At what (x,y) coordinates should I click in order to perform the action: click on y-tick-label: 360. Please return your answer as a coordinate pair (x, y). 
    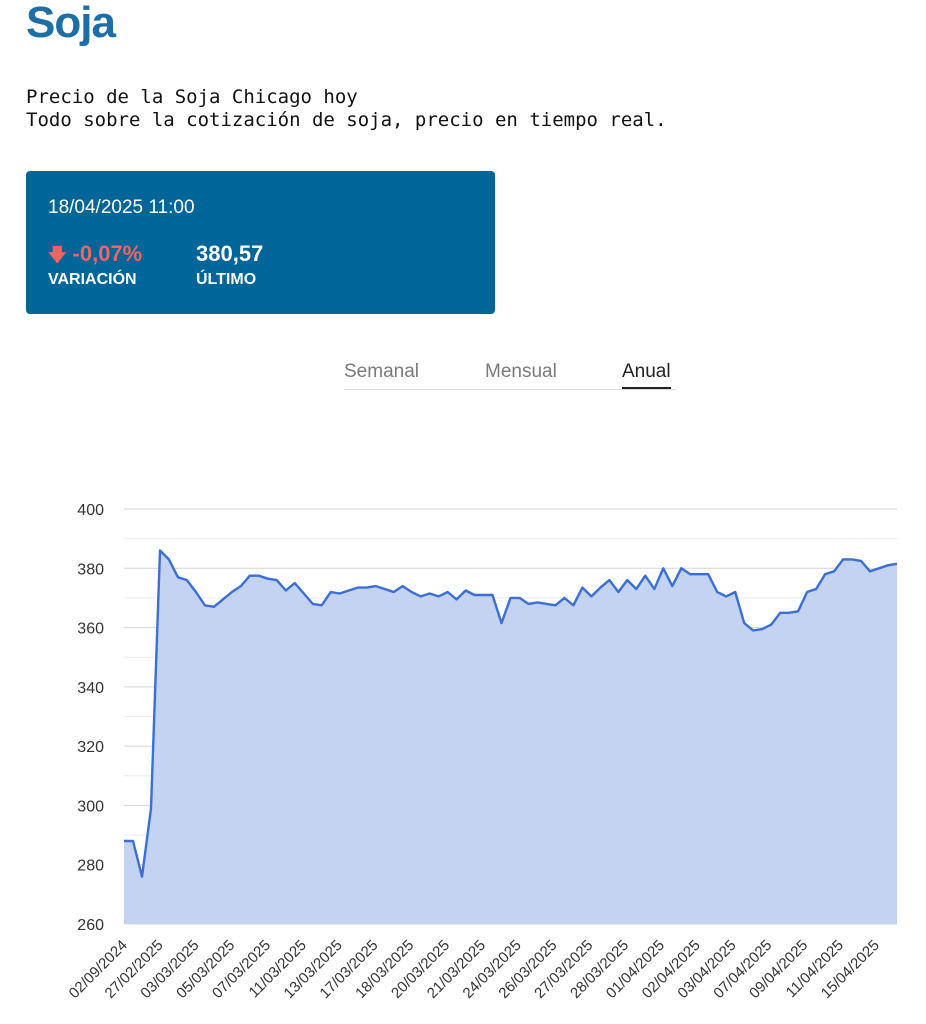
    Looking at the image, I should click on (90, 629).